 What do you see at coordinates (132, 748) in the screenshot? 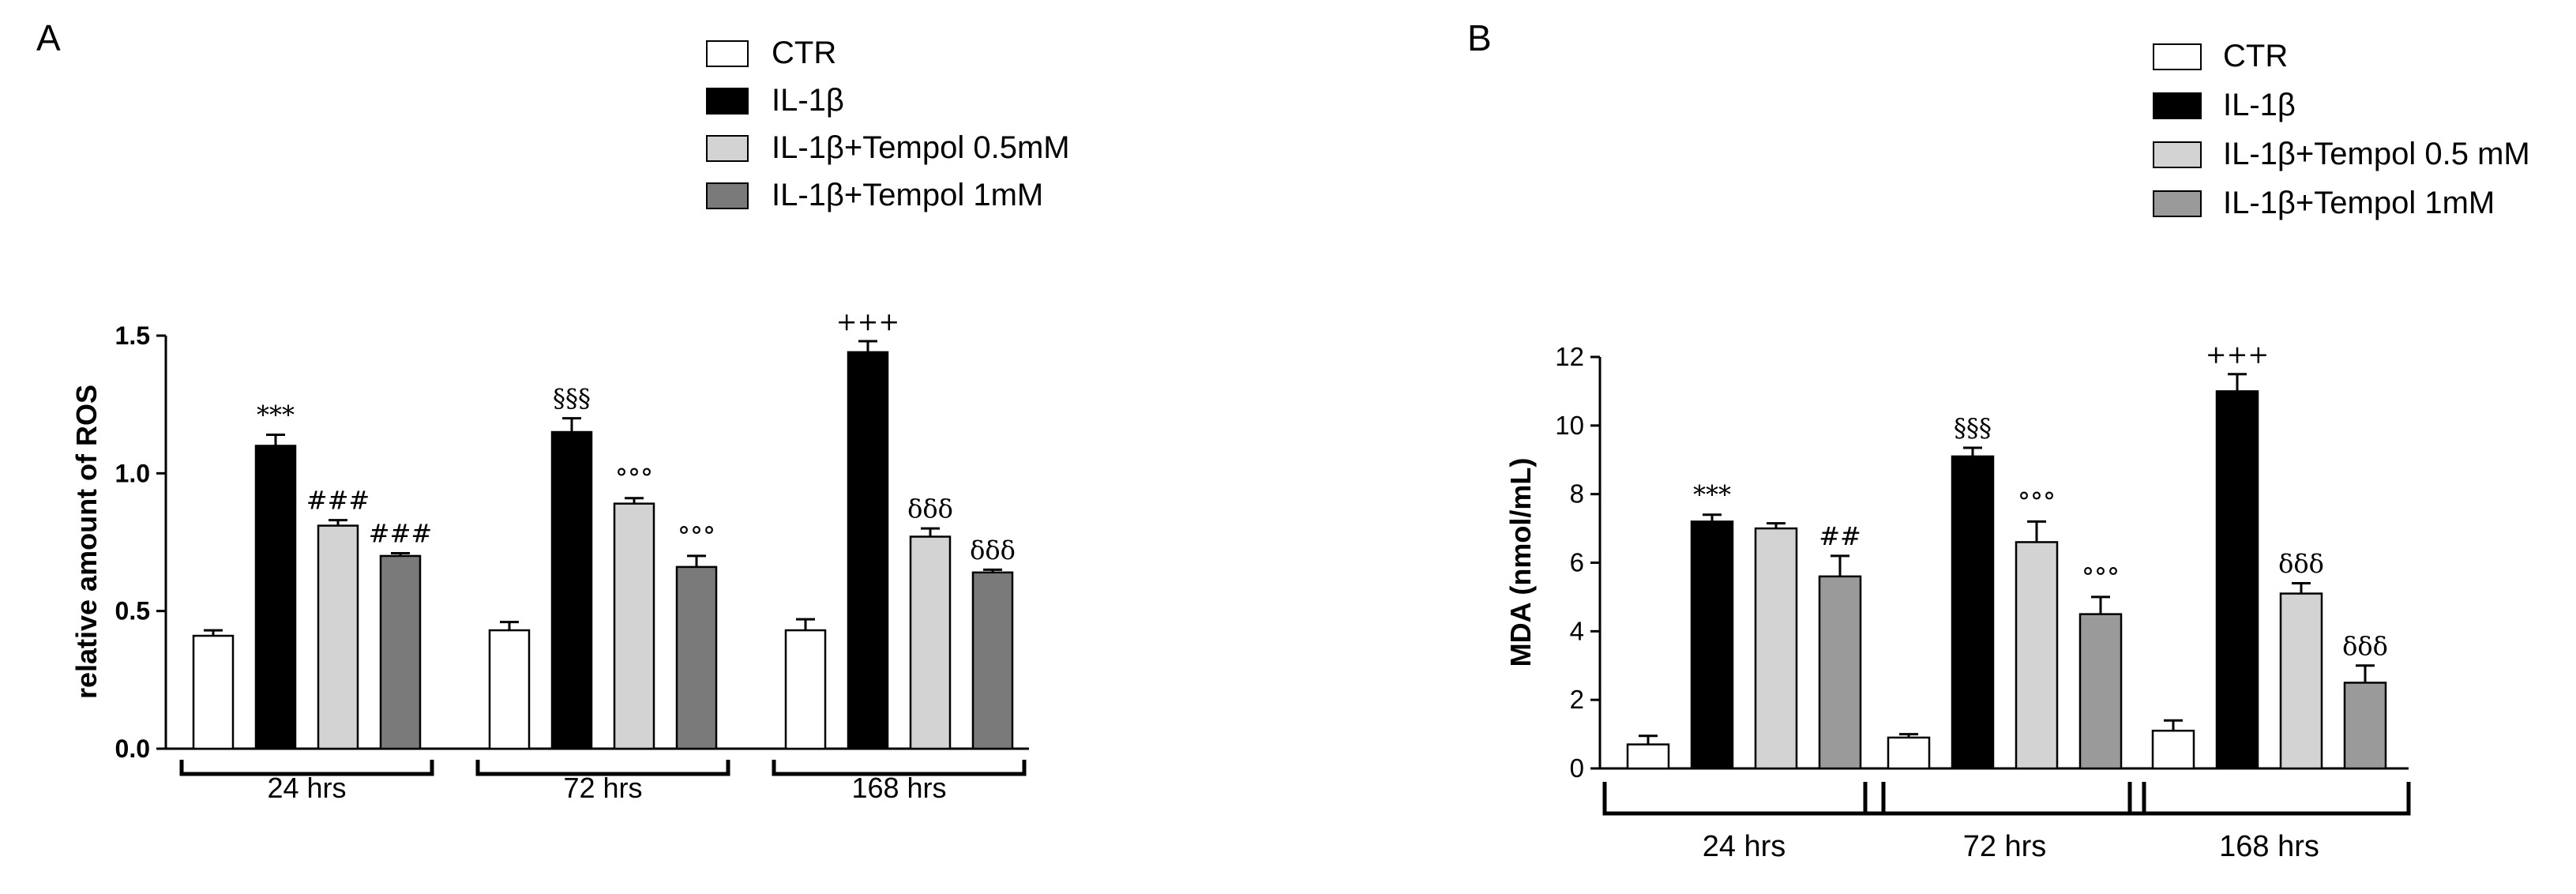
I see `y-tick-label: 0.0` at bounding box center [132, 748].